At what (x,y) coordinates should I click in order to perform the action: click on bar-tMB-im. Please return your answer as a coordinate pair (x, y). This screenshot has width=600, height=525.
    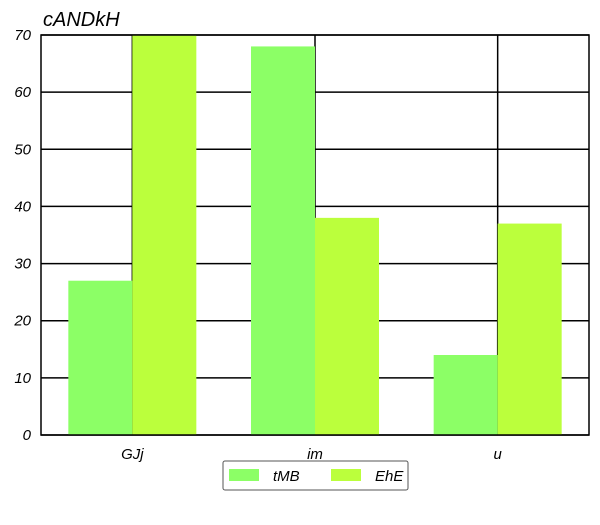
    Looking at the image, I should click on (283, 241).